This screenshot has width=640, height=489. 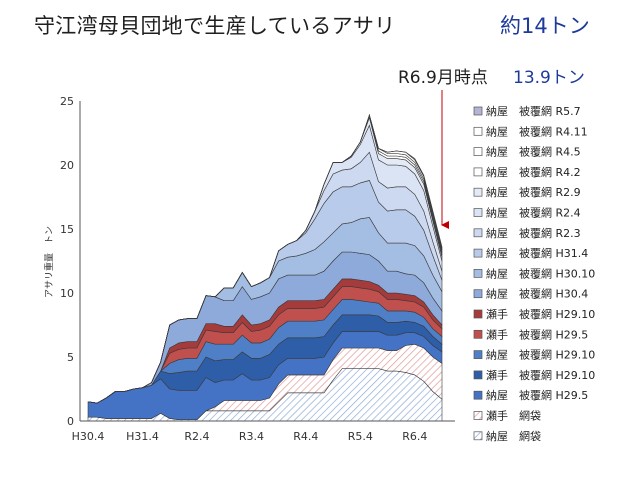 I want to click on x-tick-label: R3.4, so click(x=251, y=436).